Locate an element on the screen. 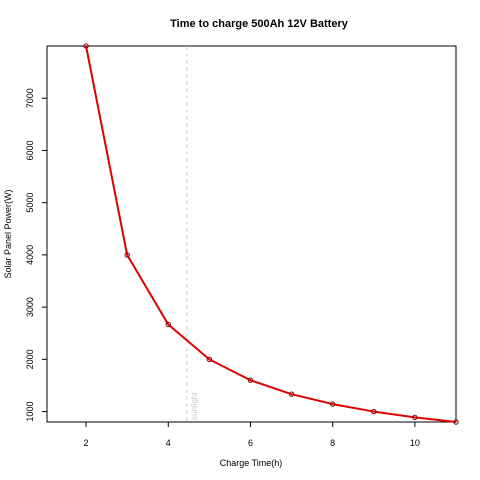 This screenshot has width=480, height=480. y-tick-label: 5000 is located at coordinates (30, 203).